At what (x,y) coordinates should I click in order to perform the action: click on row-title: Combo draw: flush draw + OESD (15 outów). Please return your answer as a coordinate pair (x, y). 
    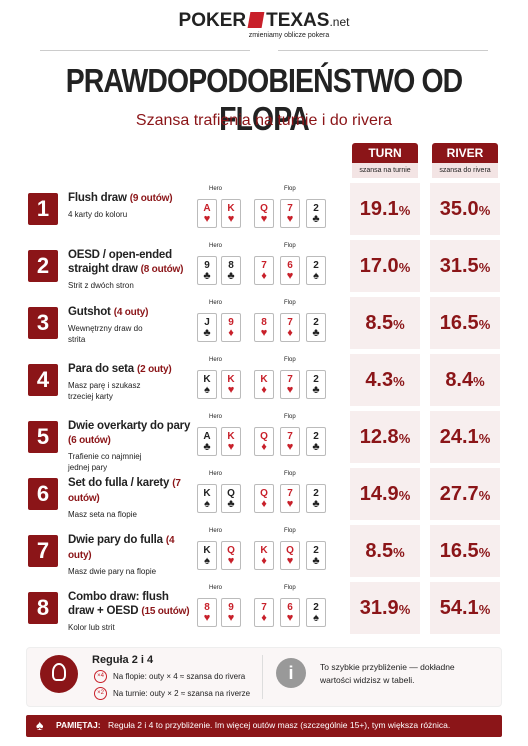
    Looking at the image, I should click on (132, 604).